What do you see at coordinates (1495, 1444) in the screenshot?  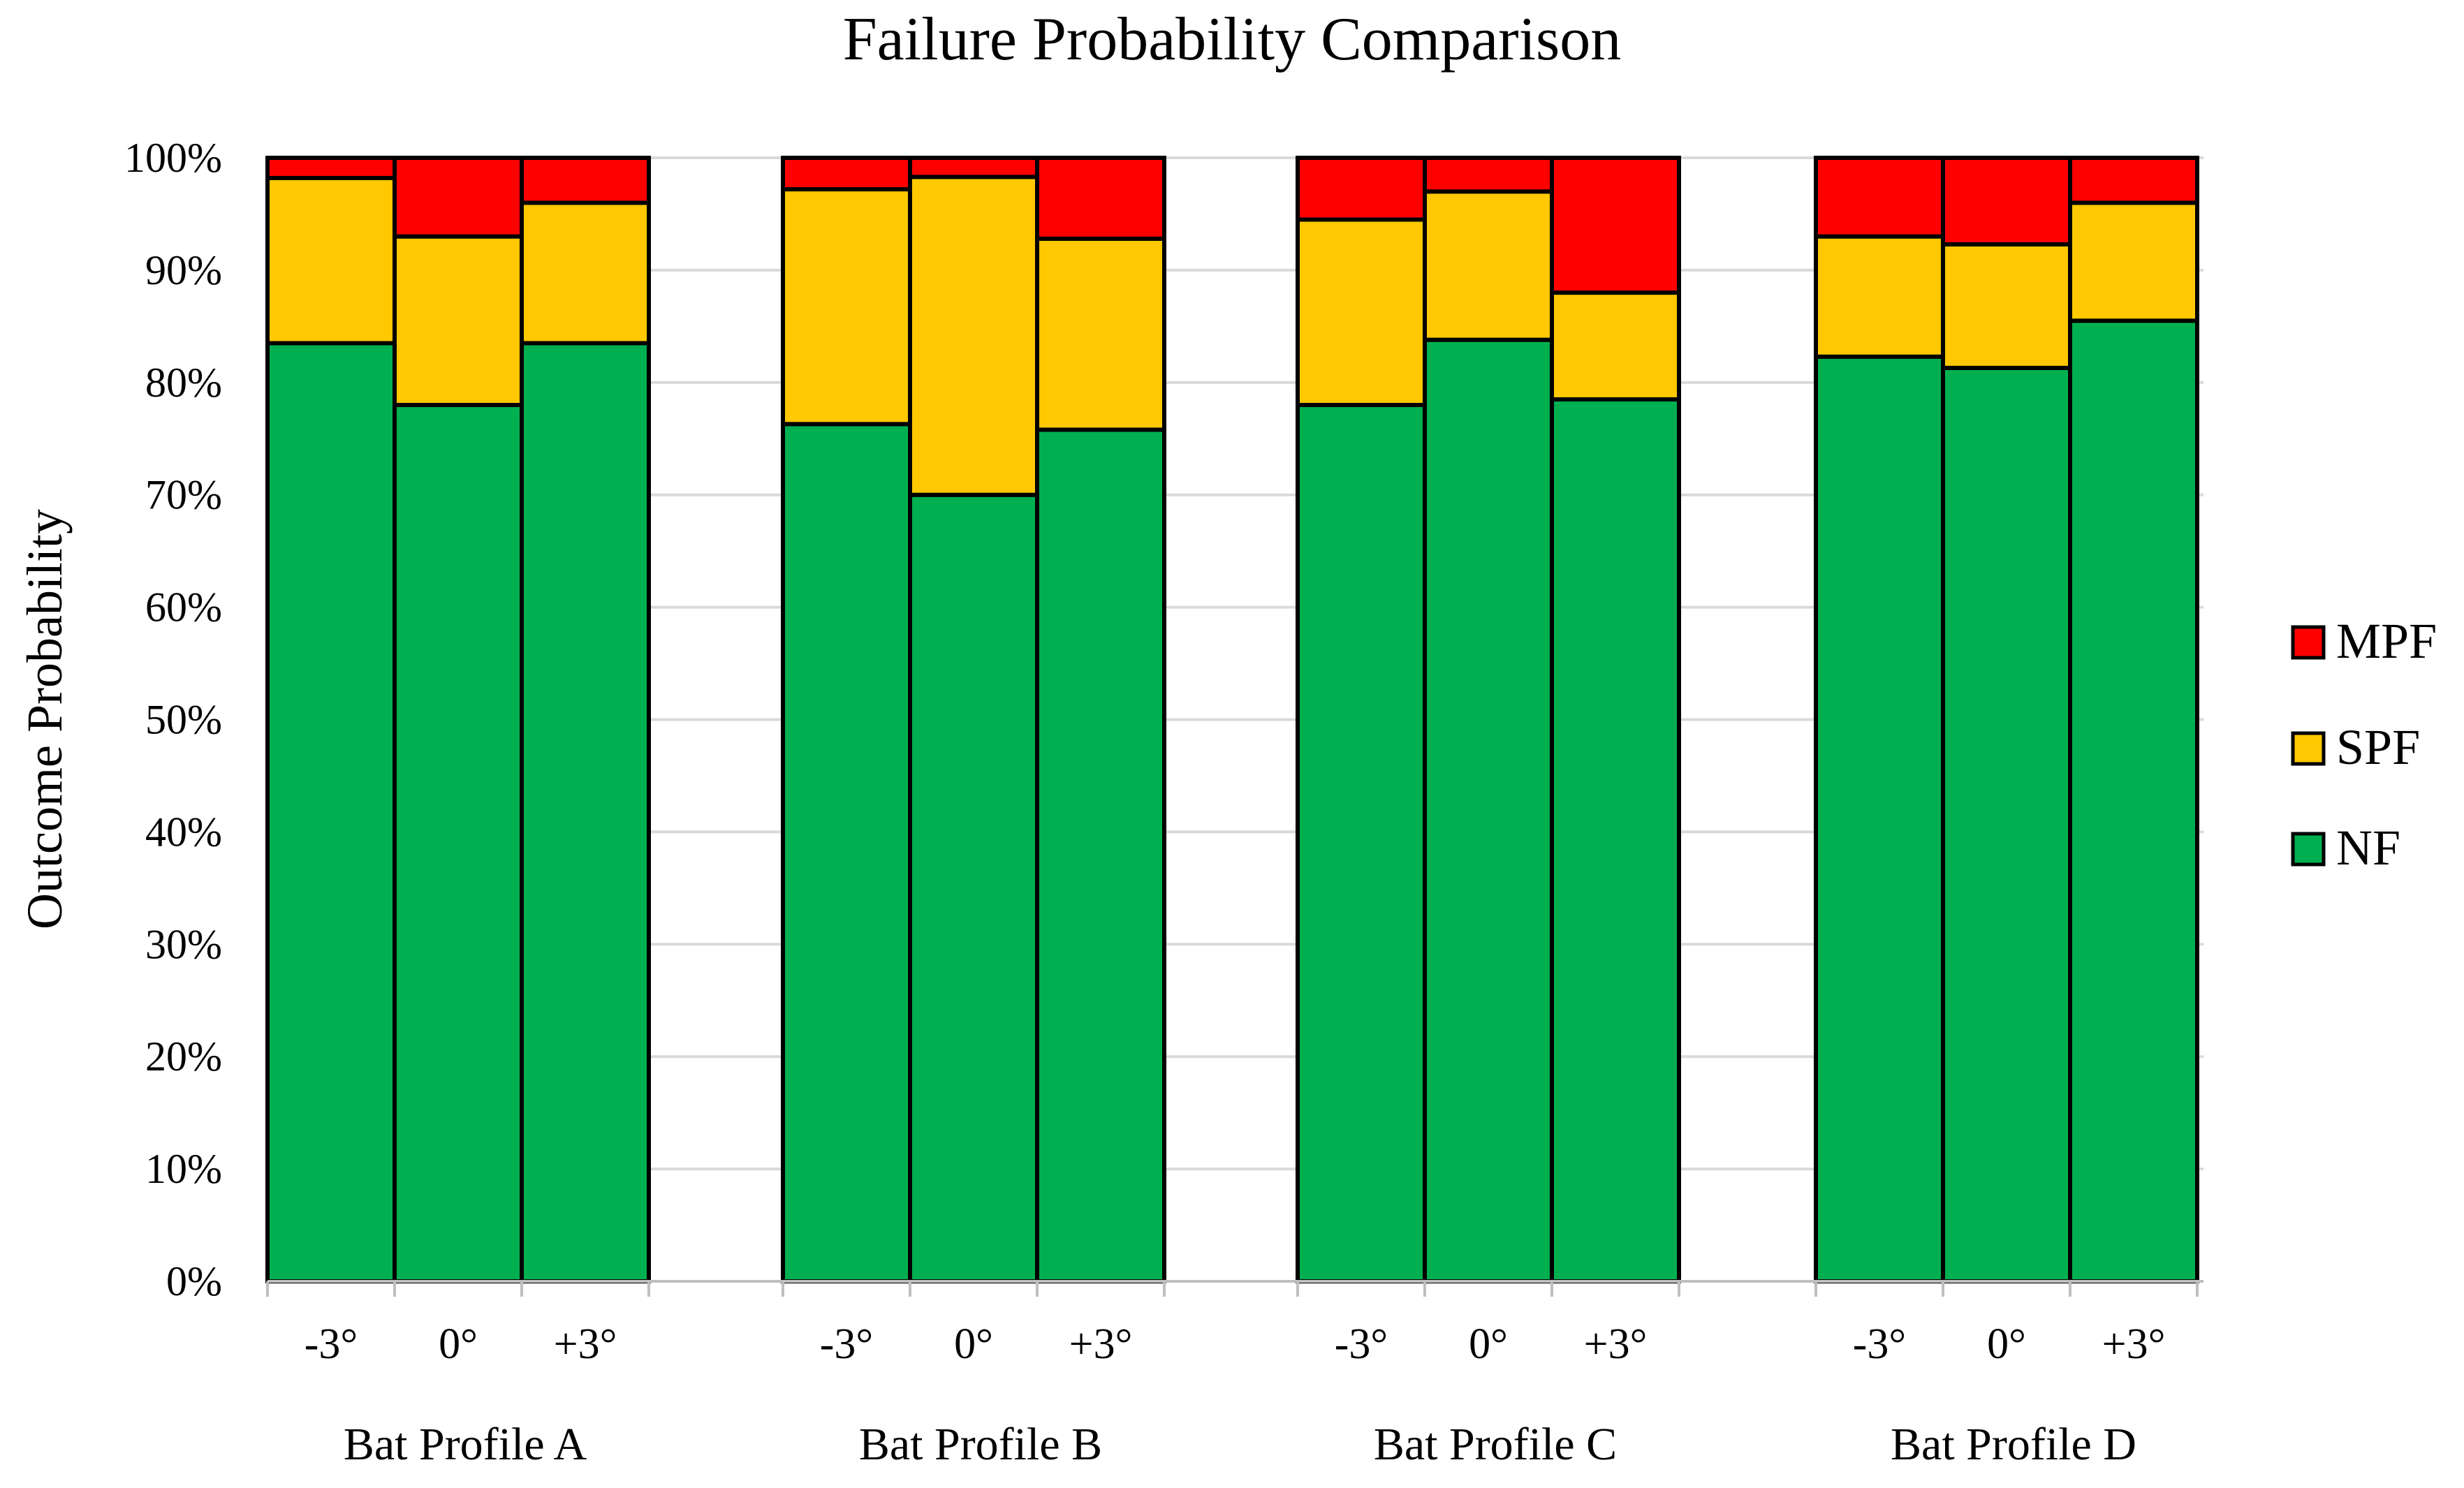 I see `group-label: Bat Profile C` at bounding box center [1495, 1444].